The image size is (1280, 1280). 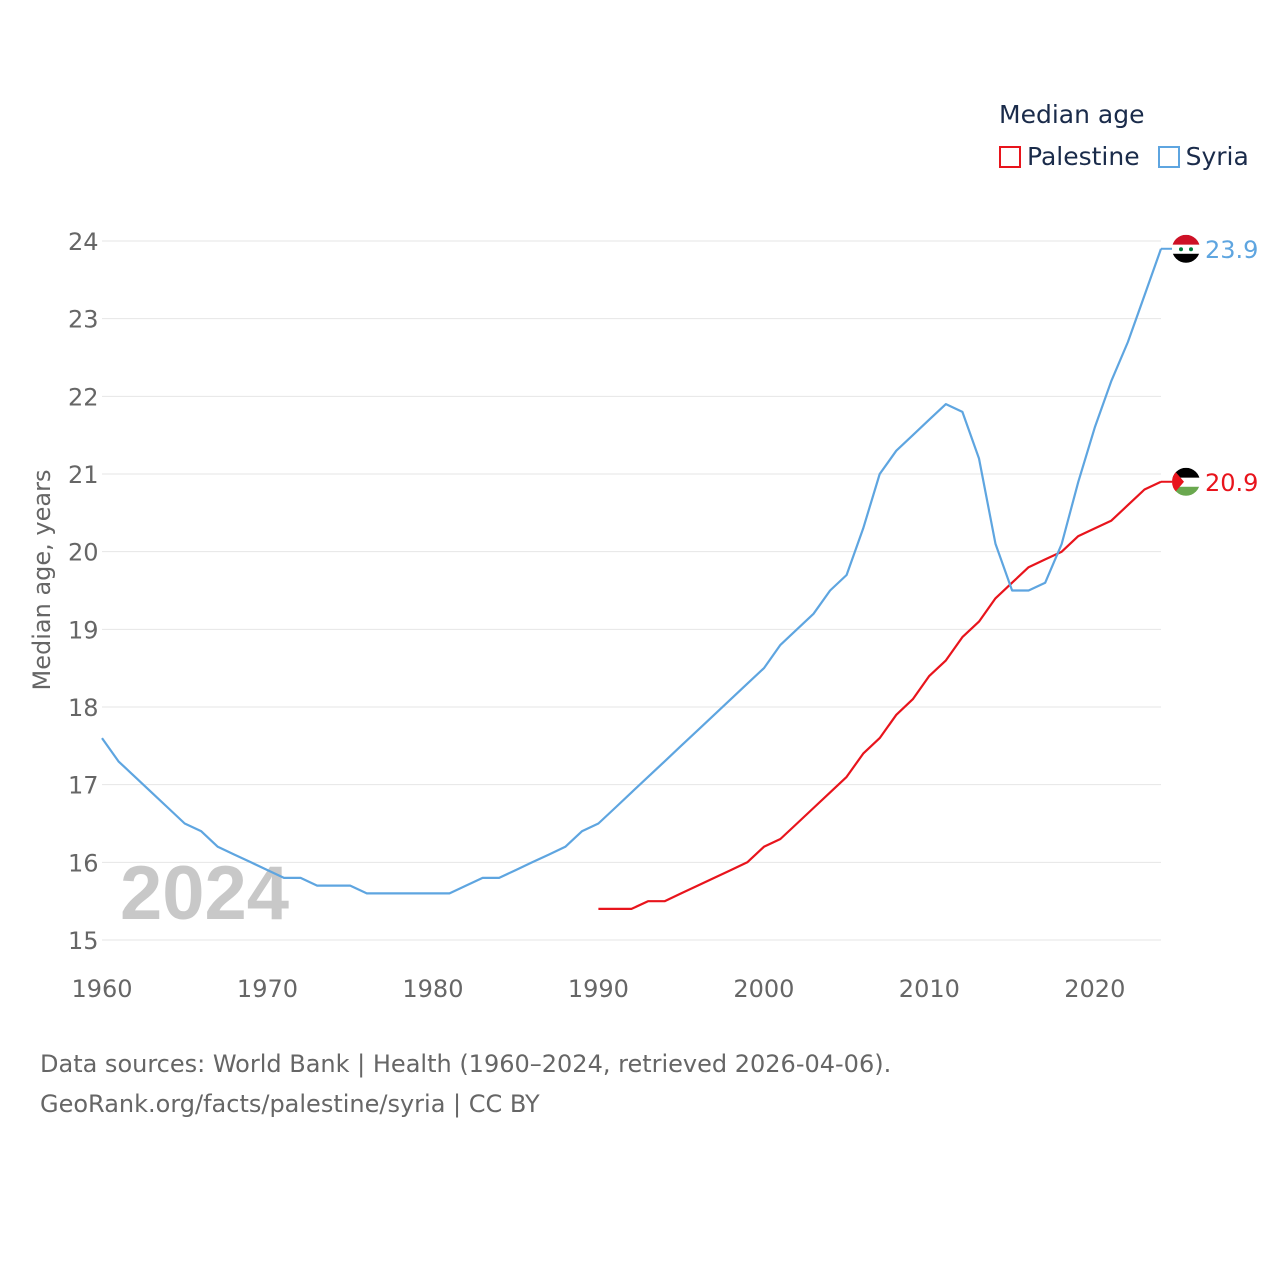 I want to click on legend-label-palestine: Palestine, so click(x=1083, y=156).